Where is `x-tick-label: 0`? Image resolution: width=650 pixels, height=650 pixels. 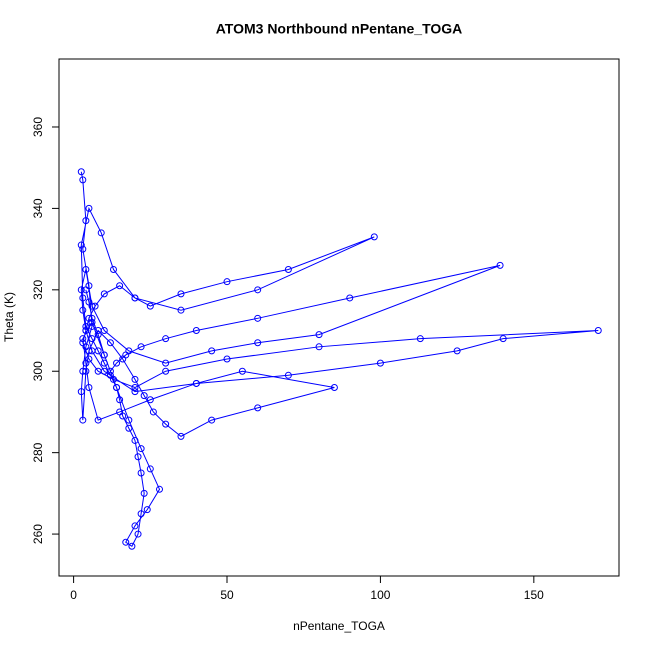
x-tick-label: 0 is located at coordinates (73, 595).